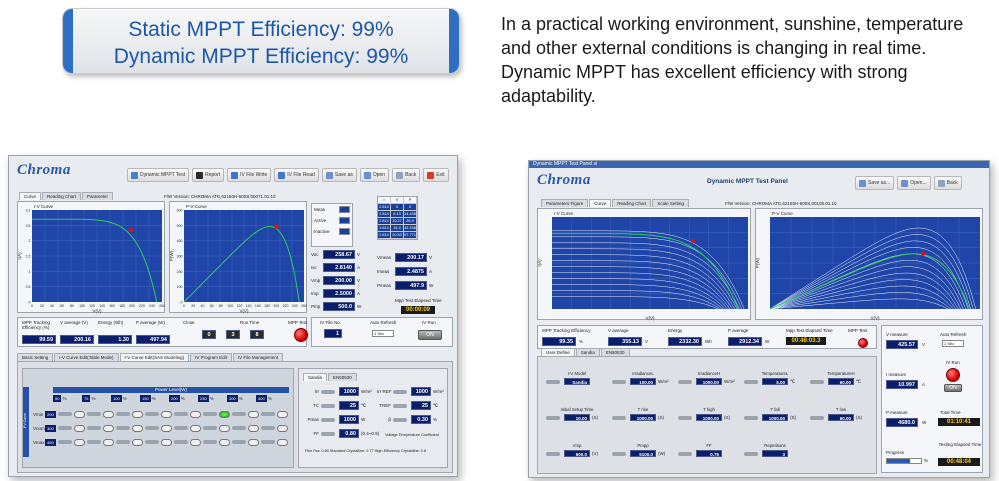 The width and height of the screenshot is (999, 481). I want to click on tab-parameters-figure-2: Parameters Figure, so click(565, 203).